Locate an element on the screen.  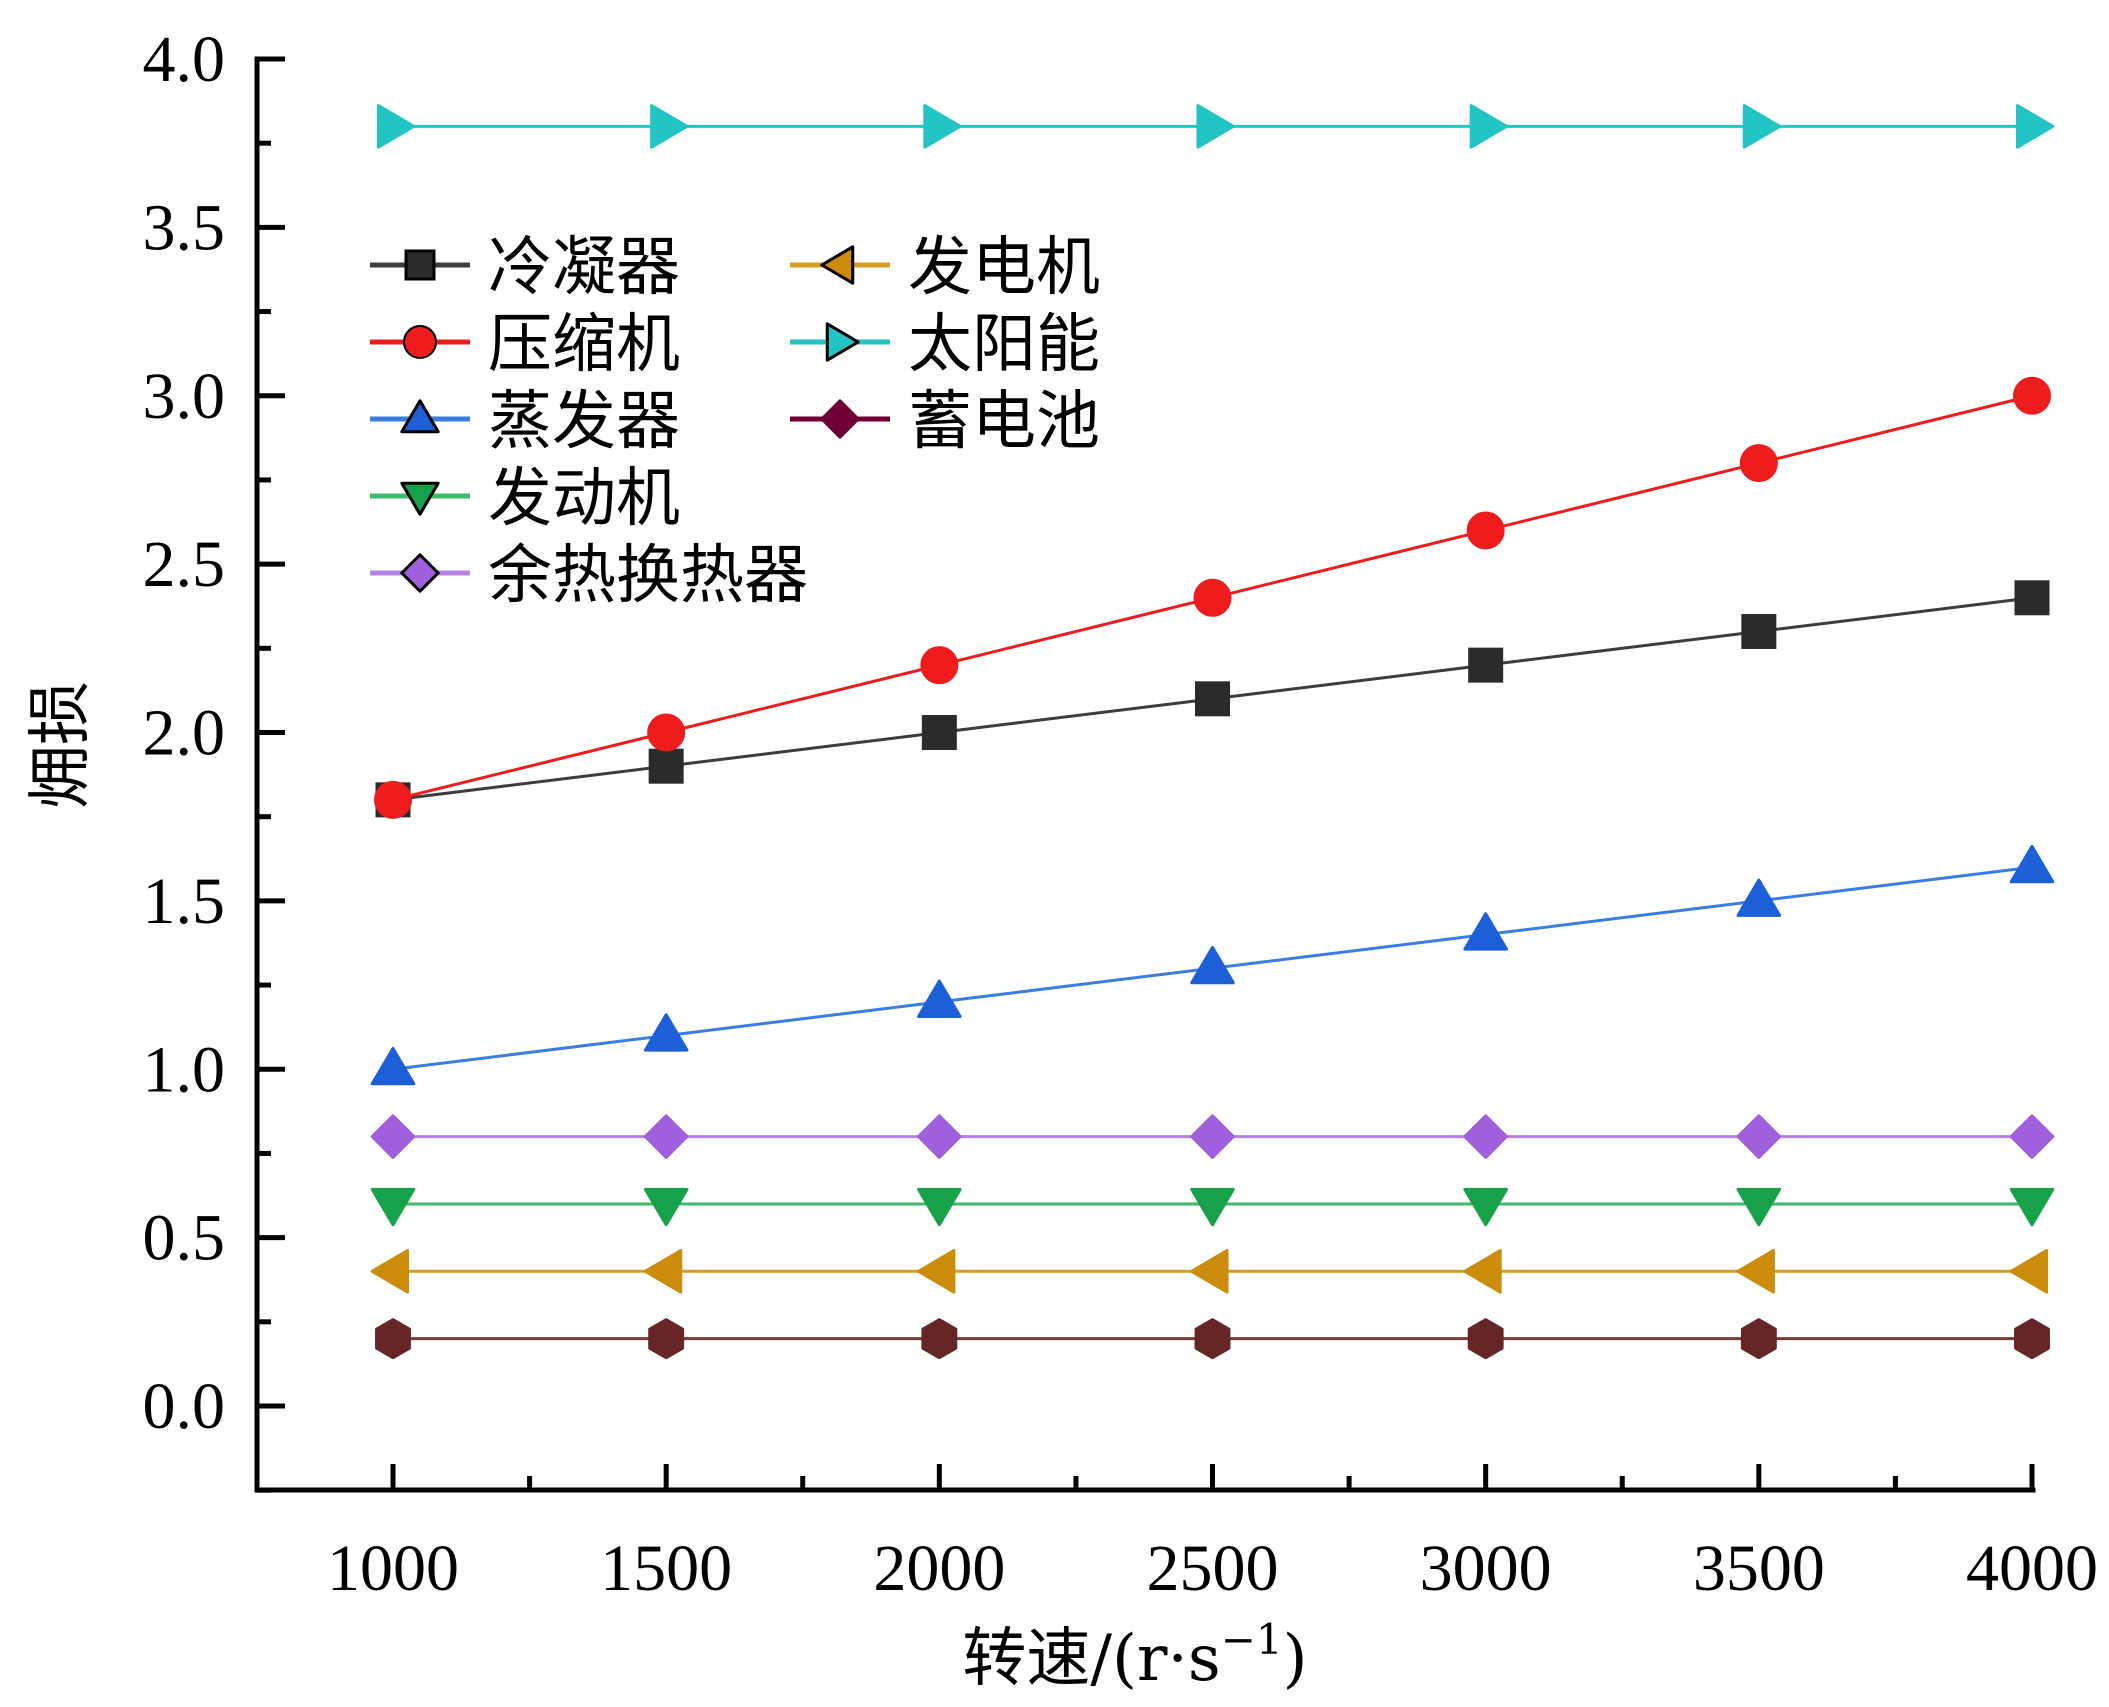
series-triangle-down is located at coordinates (1212, 1207).